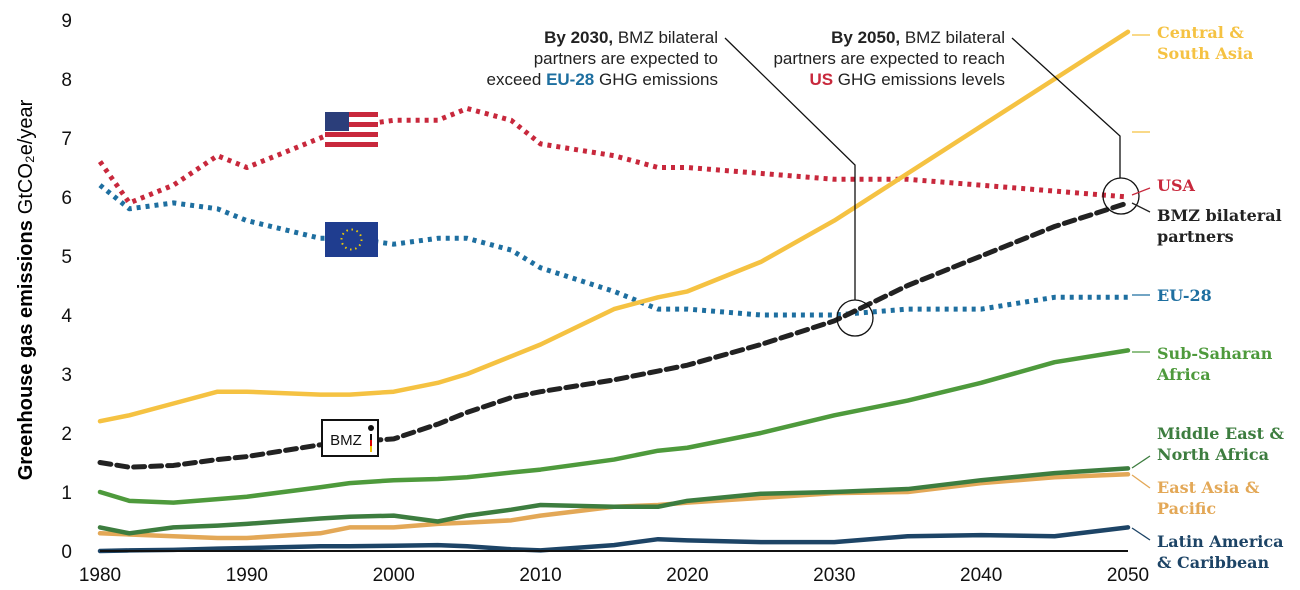 This screenshot has height=590, width=1300. What do you see at coordinates (247, 575) in the screenshot?
I see `x-tick-label: 1990` at bounding box center [247, 575].